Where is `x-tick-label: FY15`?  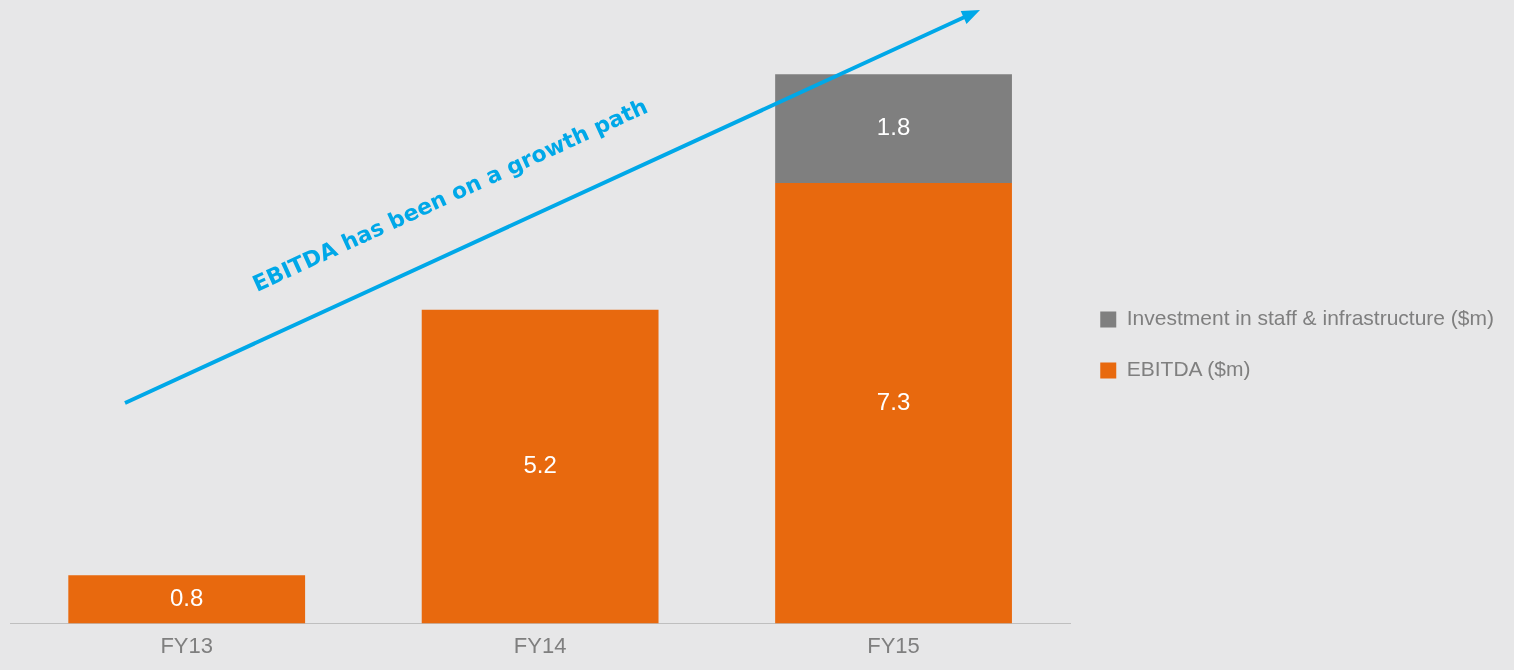
x-tick-label: FY15 is located at coordinates (893, 645).